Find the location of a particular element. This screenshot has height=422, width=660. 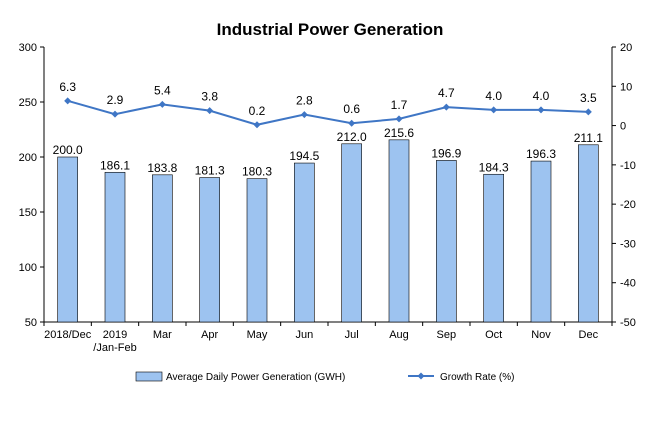

line-value-label: 4.7 is located at coordinates (446, 93).